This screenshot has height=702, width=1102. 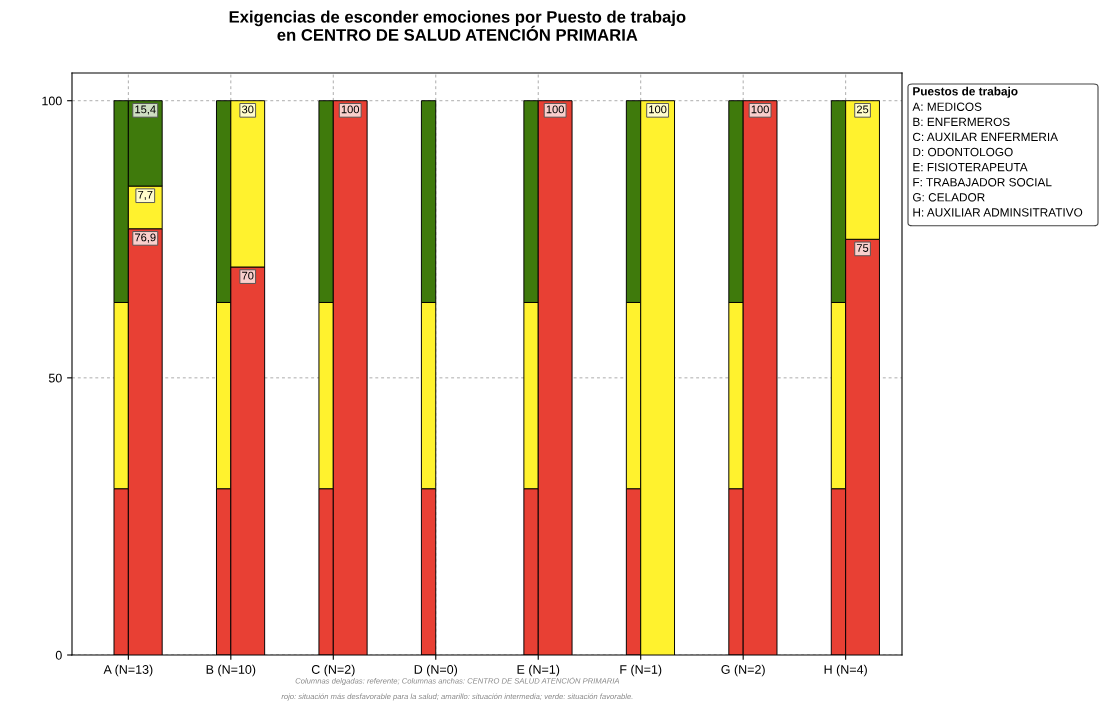 I want to click on x-tick-label: A (N=13), so click(x=128, y=670).